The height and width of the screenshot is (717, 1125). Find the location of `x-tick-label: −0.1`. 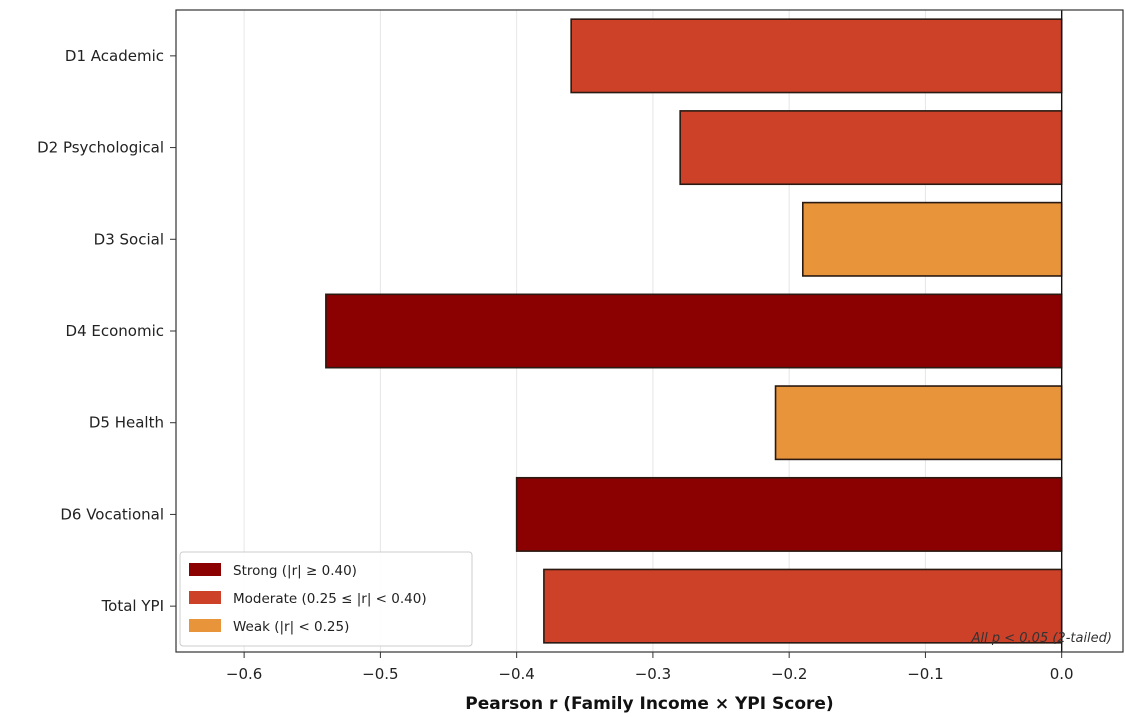

x-tick-label: −0.1 is located at coordinates (925, 674).